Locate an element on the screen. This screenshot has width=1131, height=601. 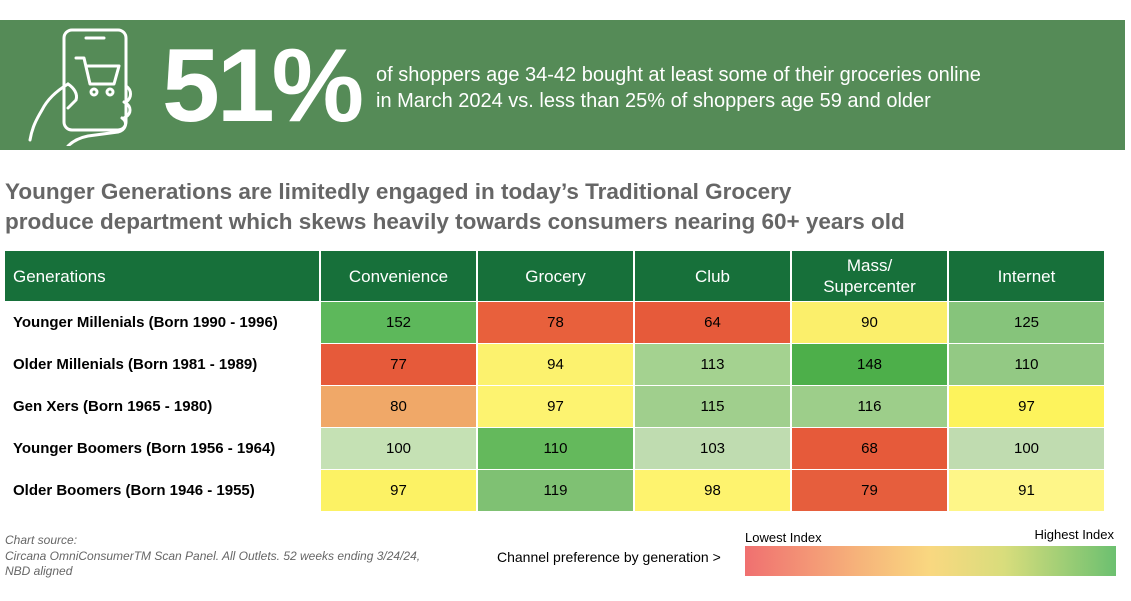
value-cell: 119 is located at coordinates (555, 490).